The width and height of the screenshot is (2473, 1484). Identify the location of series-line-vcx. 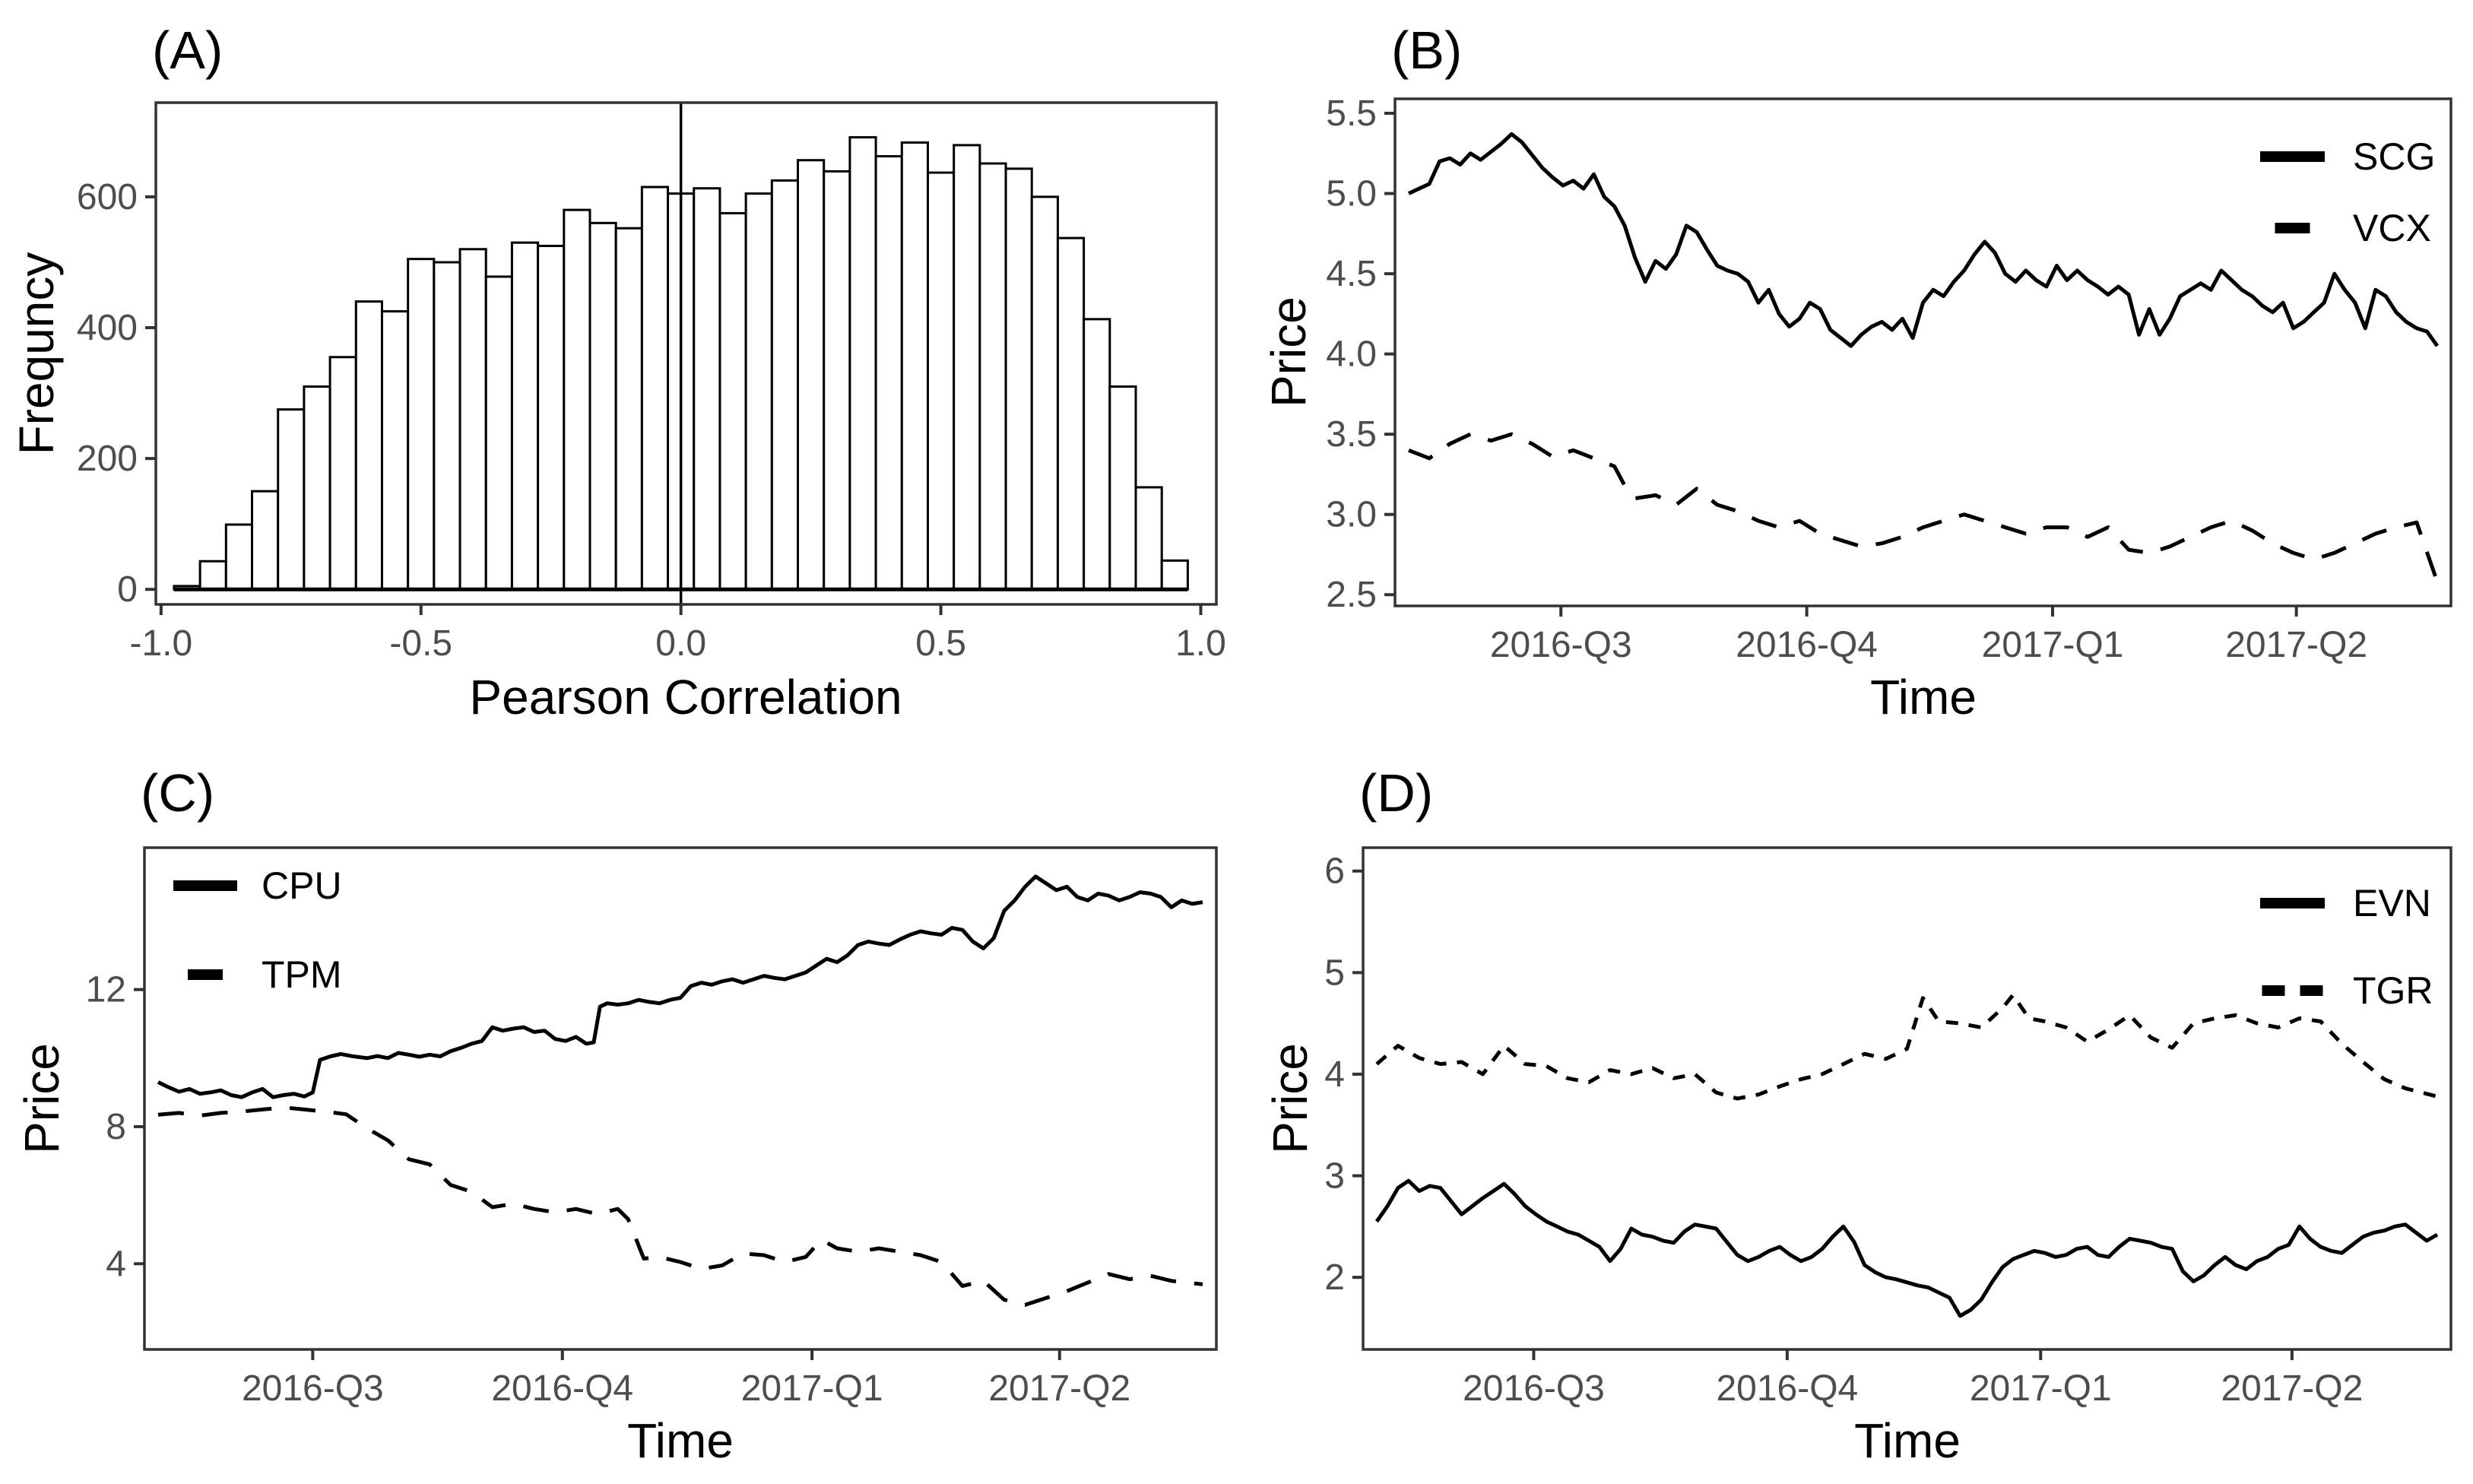
(1924, 508).